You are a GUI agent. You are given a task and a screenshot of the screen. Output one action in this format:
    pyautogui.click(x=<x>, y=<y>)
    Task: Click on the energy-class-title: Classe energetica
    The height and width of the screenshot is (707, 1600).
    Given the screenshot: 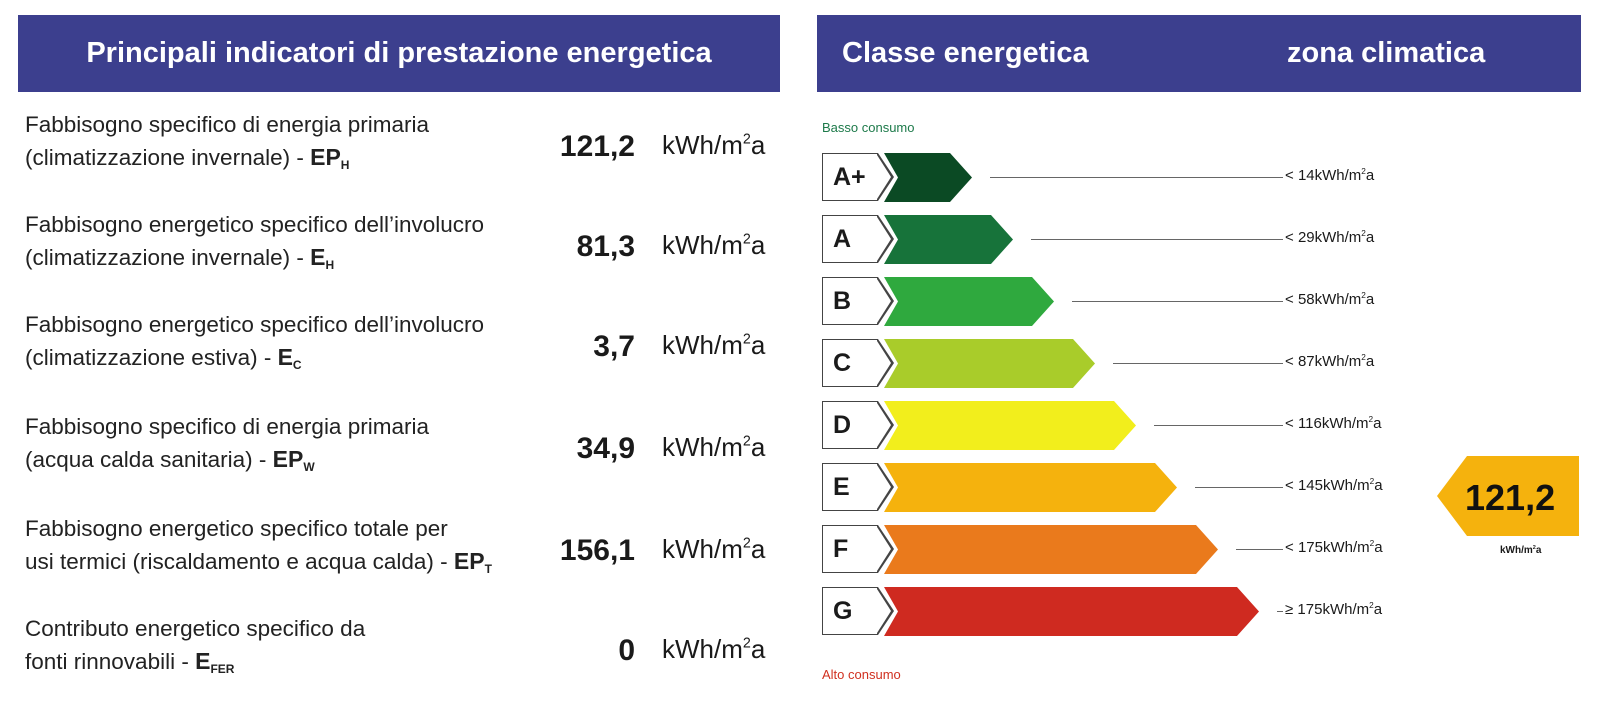 What is the action you would take?
    pyautogui.click(x=965, y=53)
    